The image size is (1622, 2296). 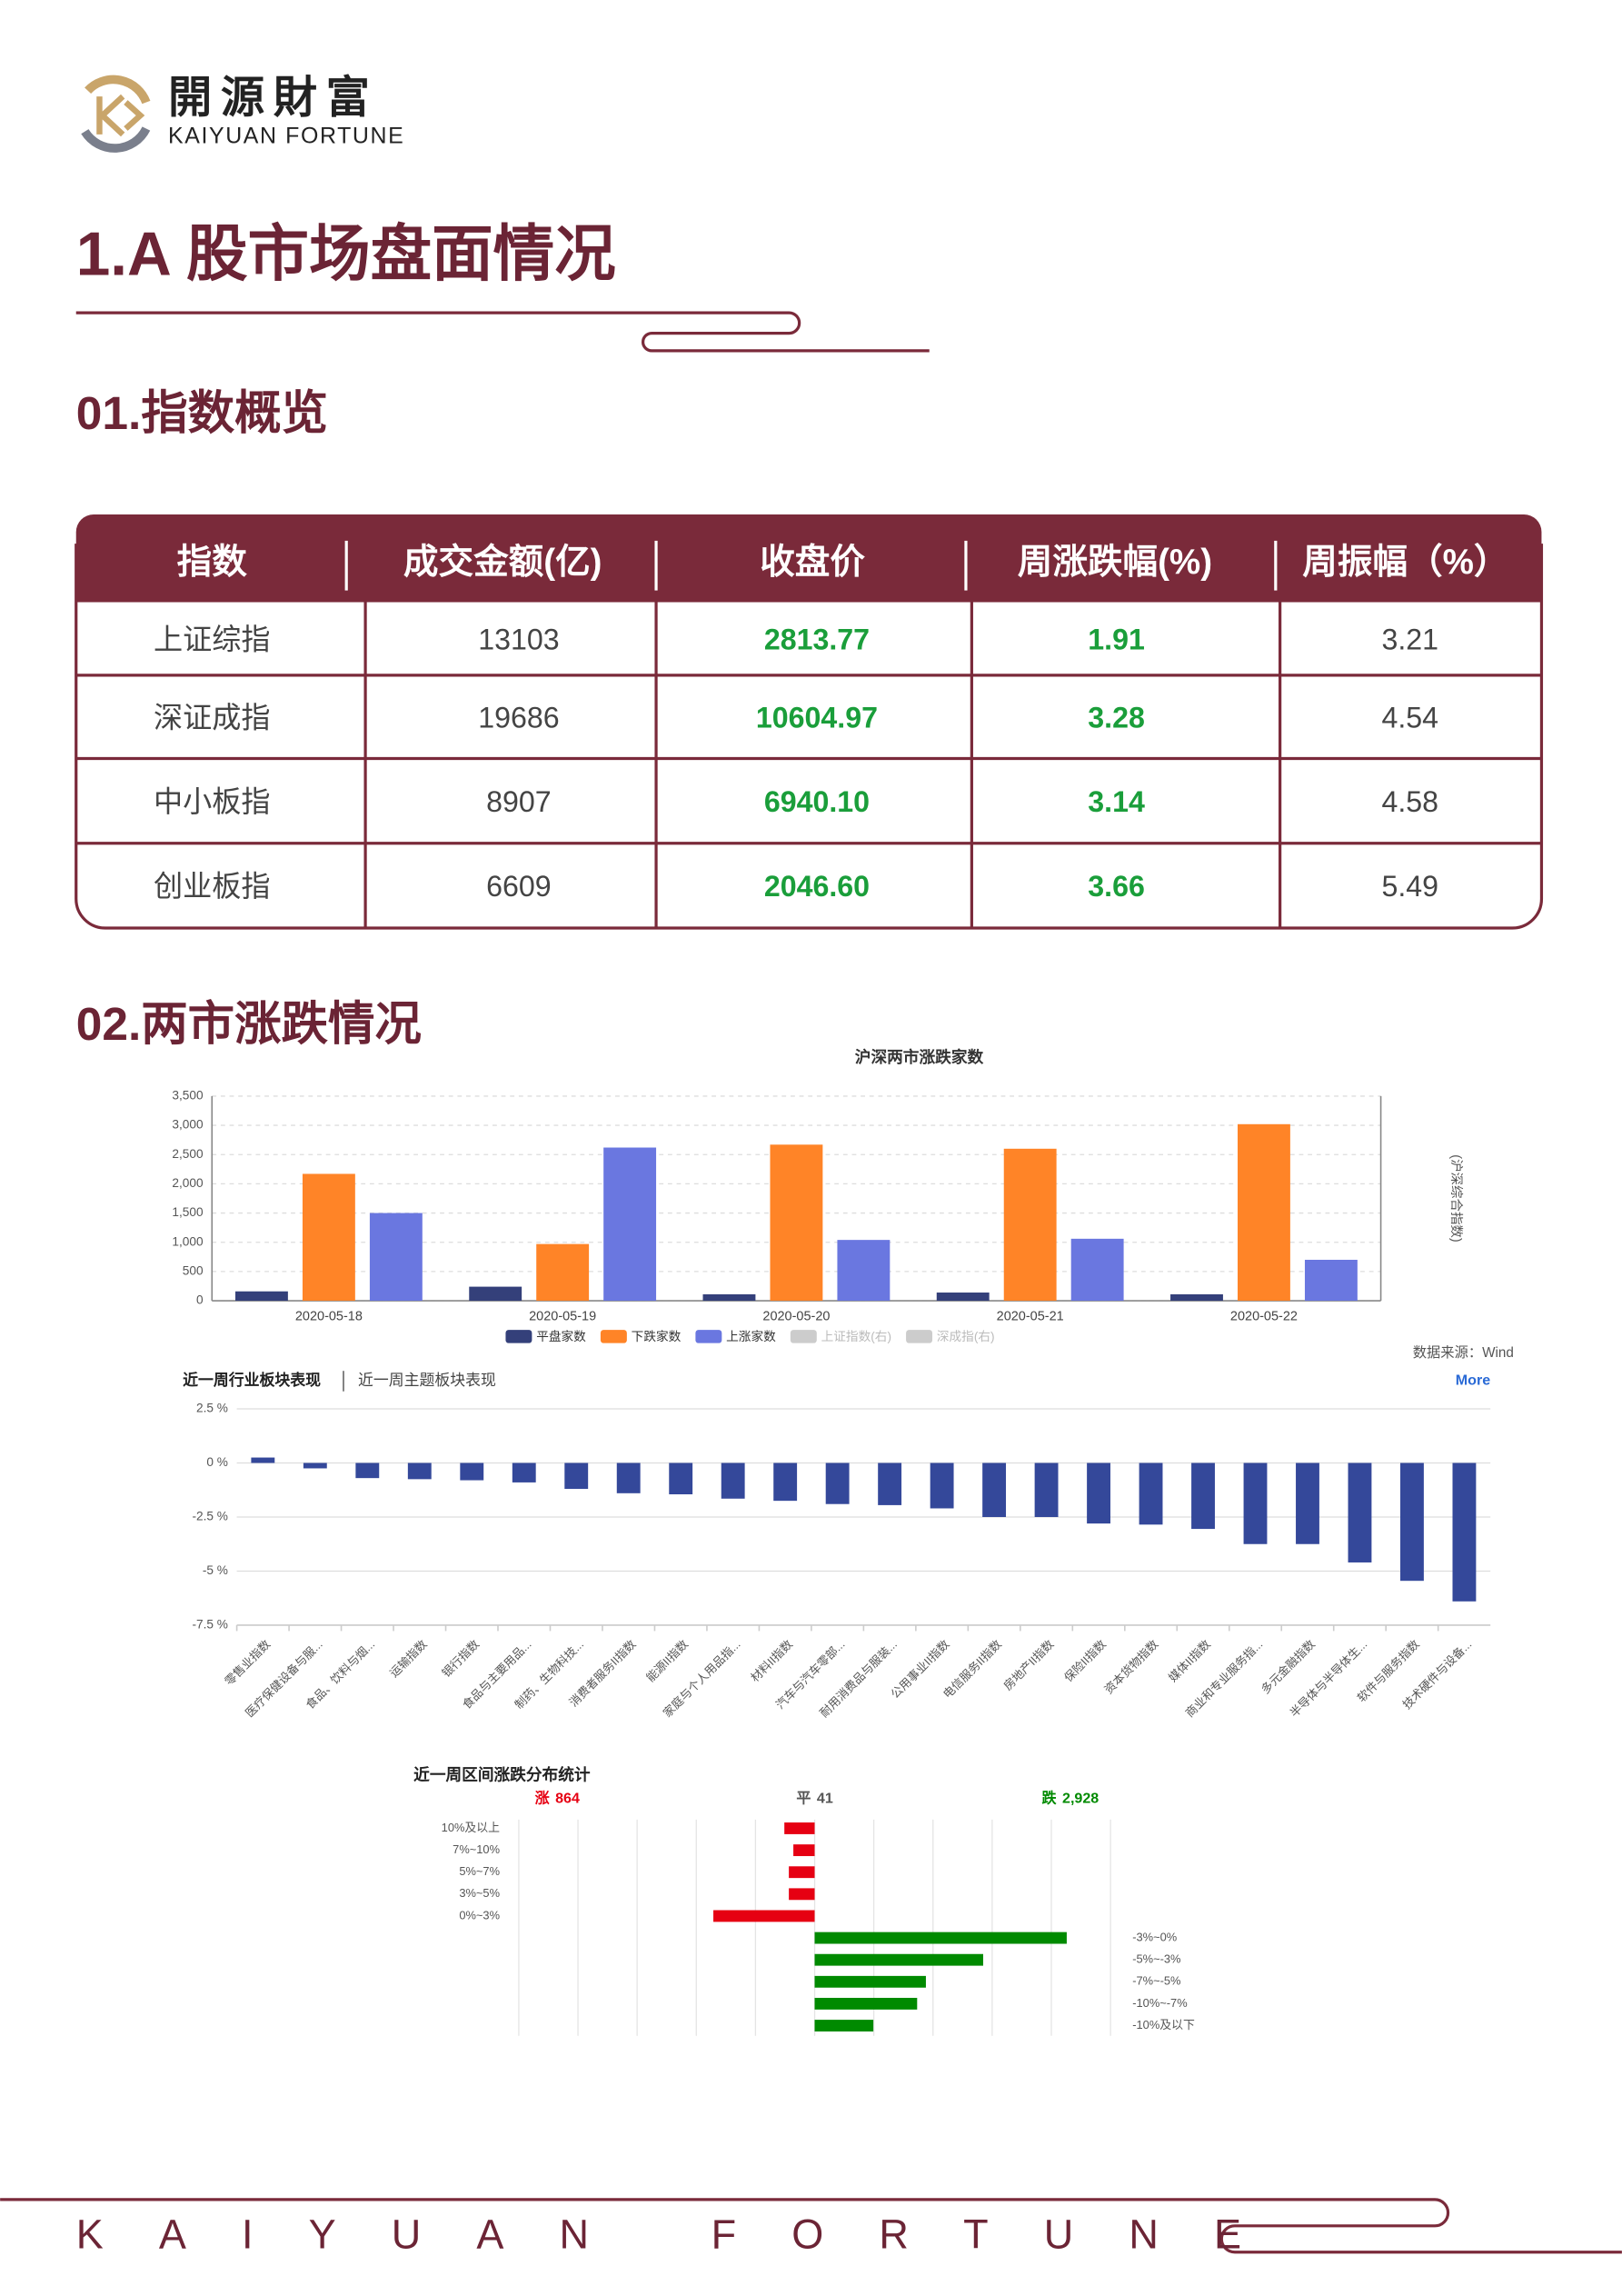 I want to click on logo-cn: 開源財富, so click(x=273, y=98).